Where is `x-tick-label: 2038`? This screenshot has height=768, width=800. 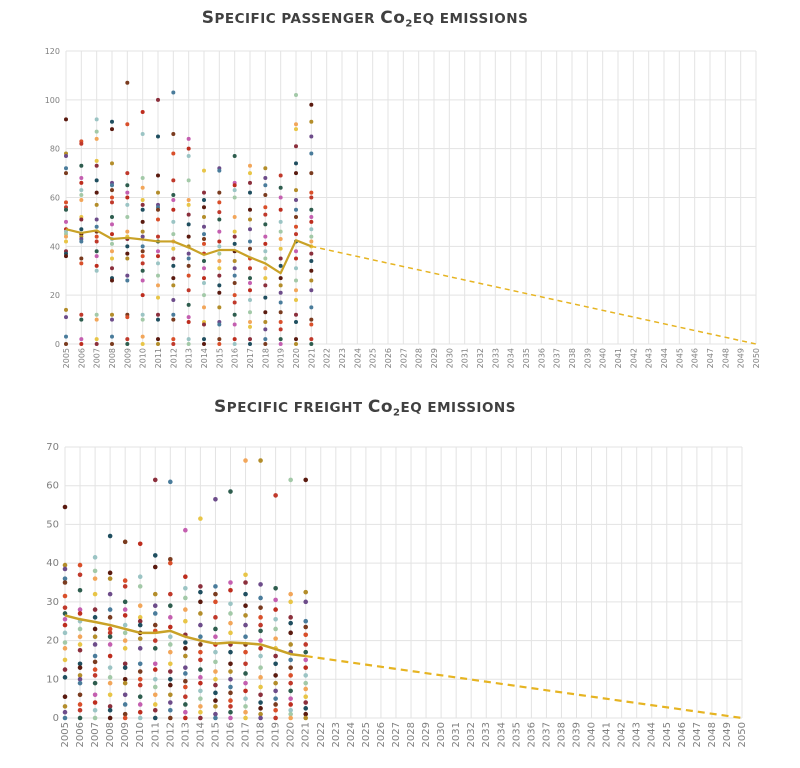 x-tick-label: 2038 is located at coordinates (572, 358).